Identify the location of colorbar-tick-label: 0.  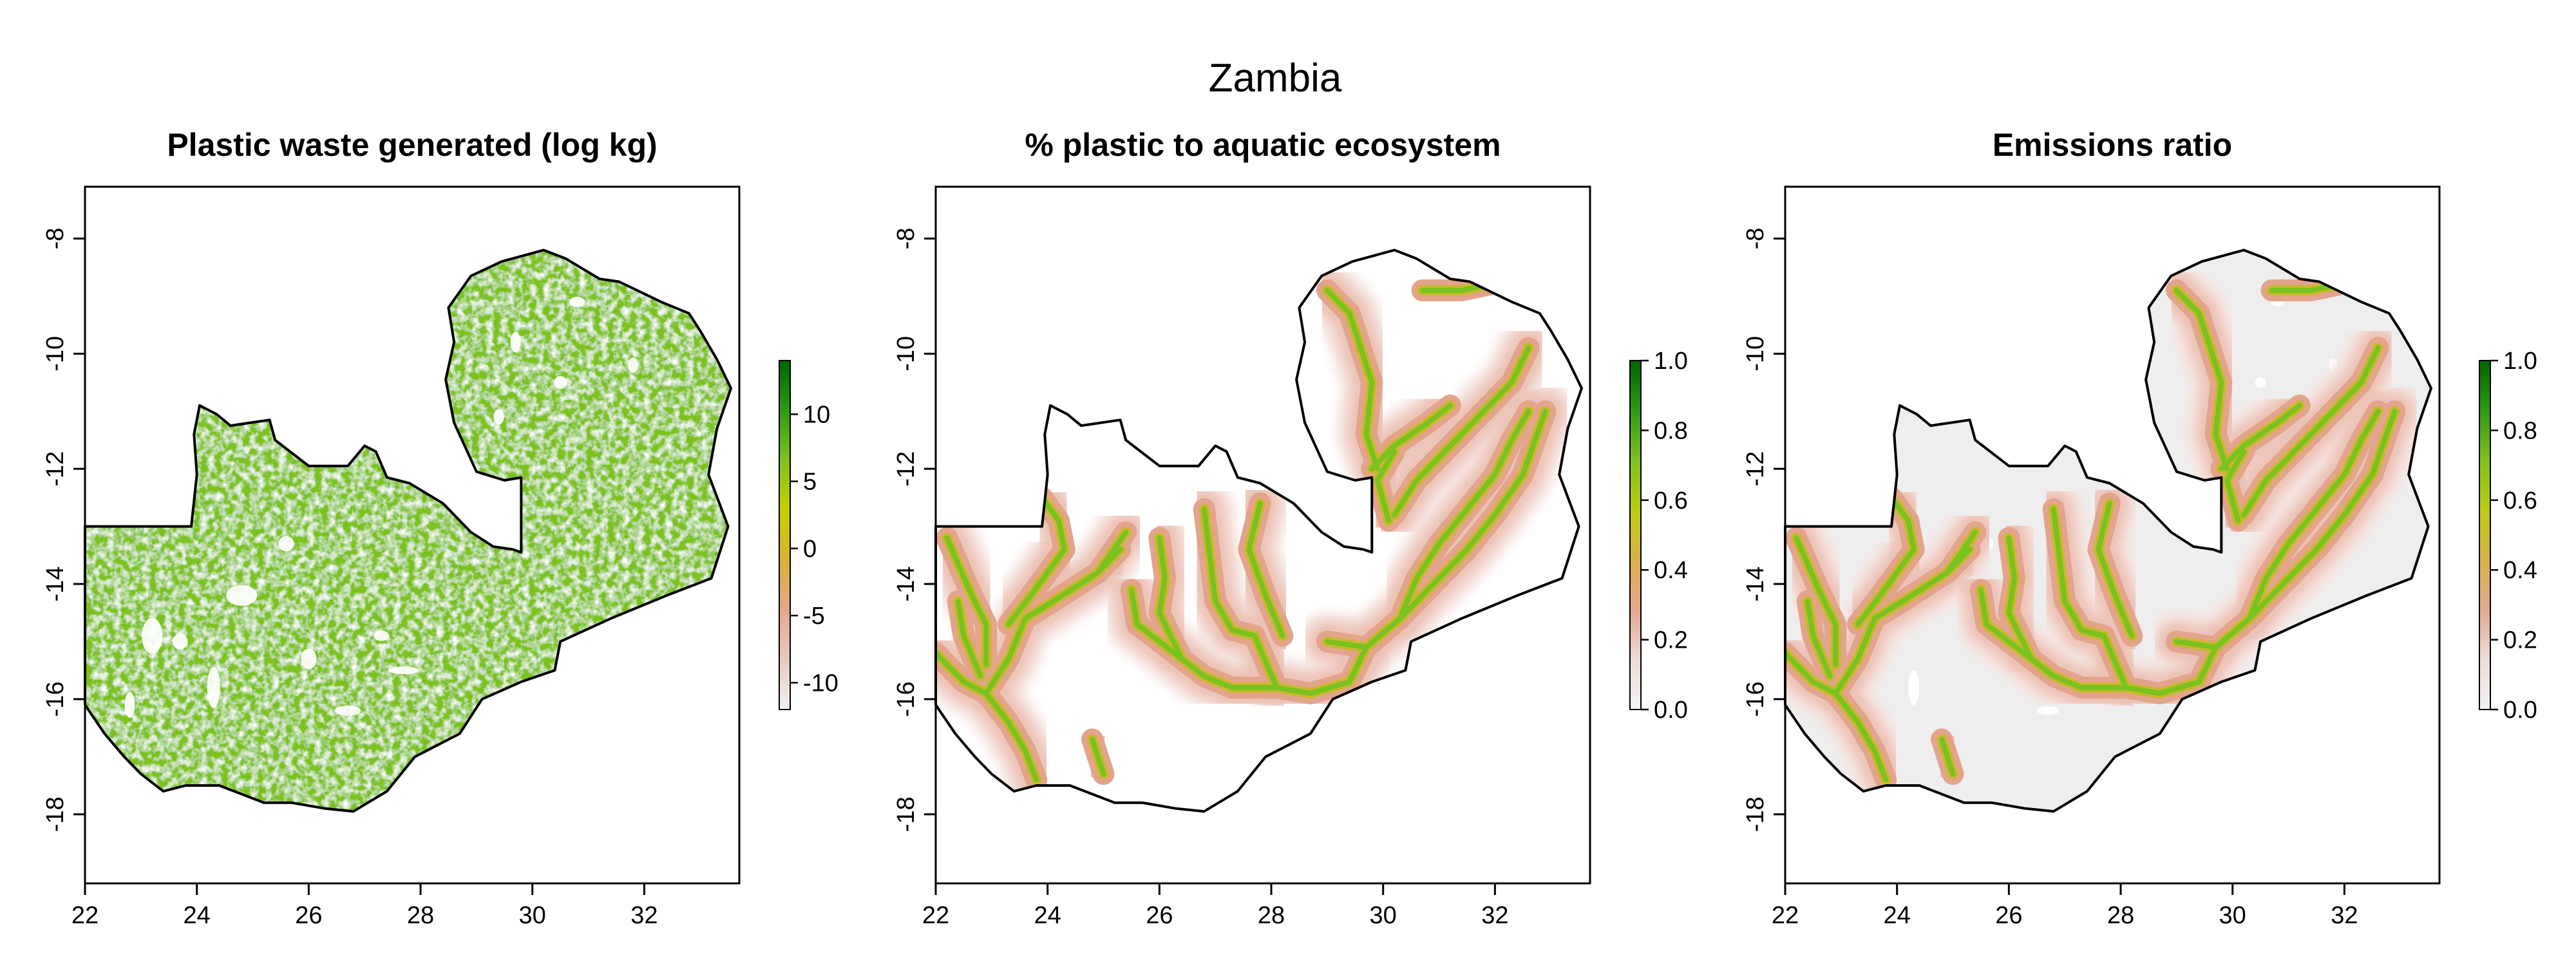
(810, 549).